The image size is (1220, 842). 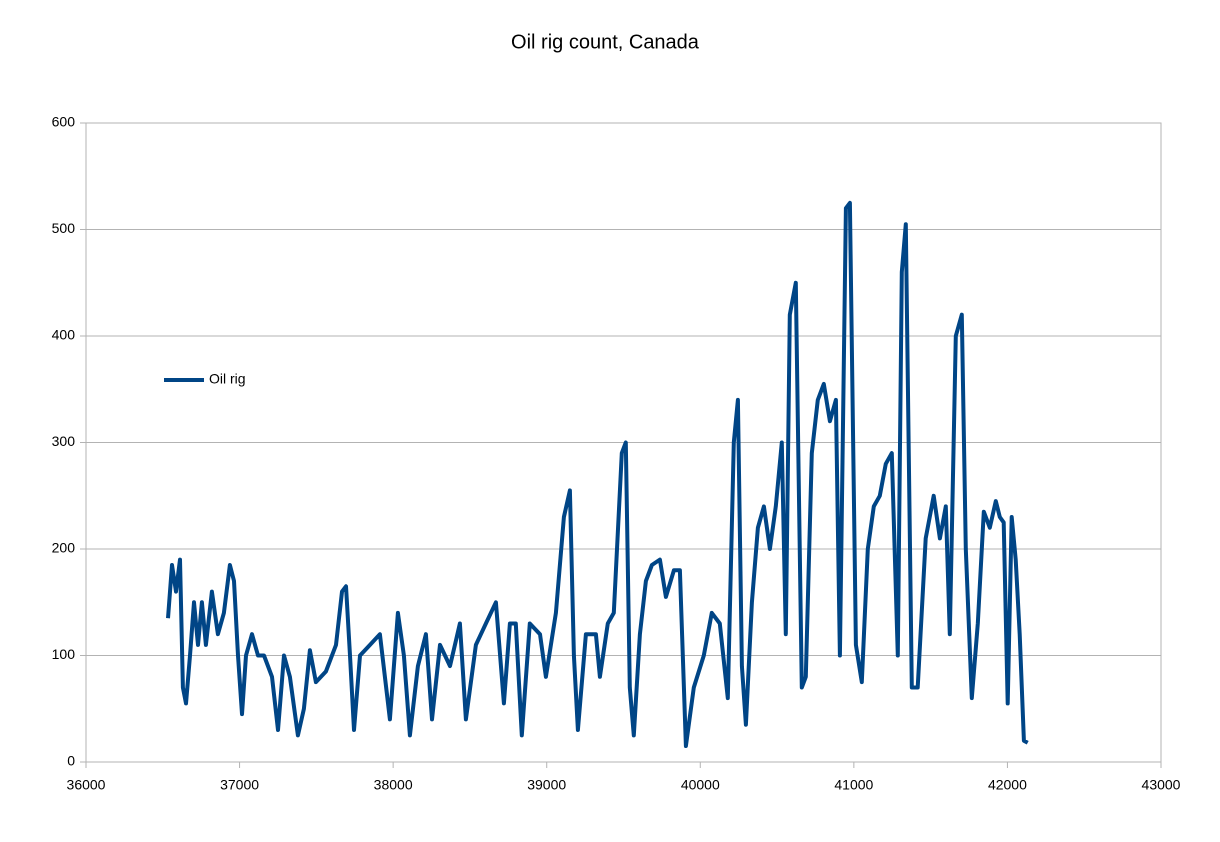 I want to click on x-tick-label: 39000, so click(x=546, y=785).